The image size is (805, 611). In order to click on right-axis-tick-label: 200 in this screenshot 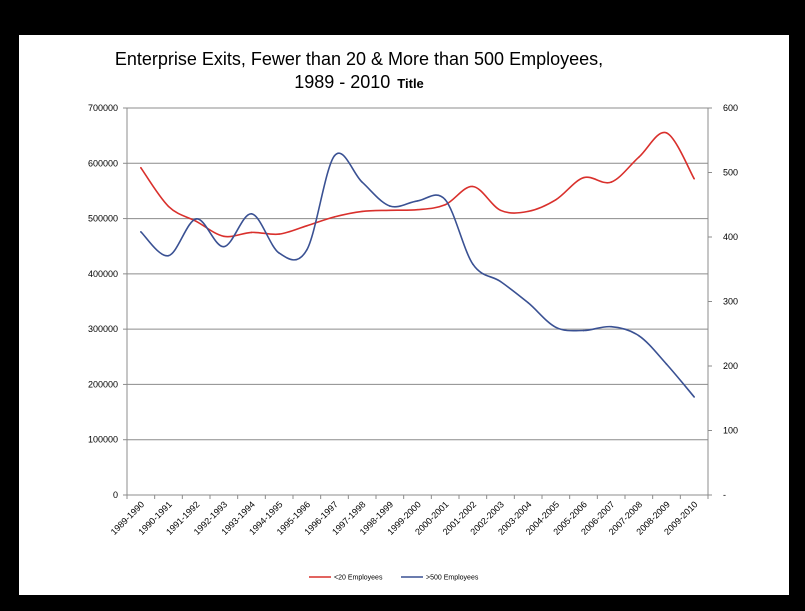, I will do `click(730, 366)`.